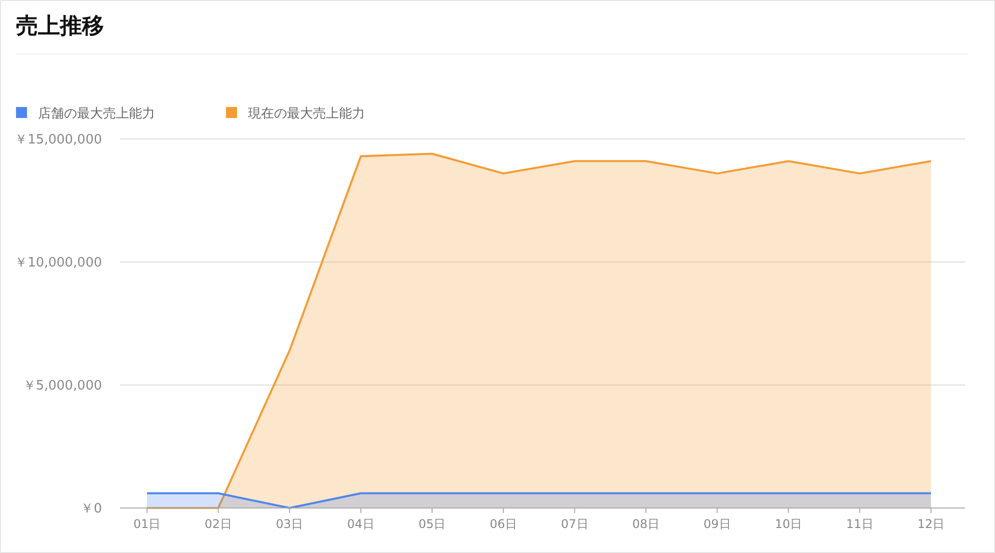 The height and width of the screenshot is (553, 995). Describe the element at coordinates (290, 524) in the screenshot. I see `x-tick-label: 03日` at that location.